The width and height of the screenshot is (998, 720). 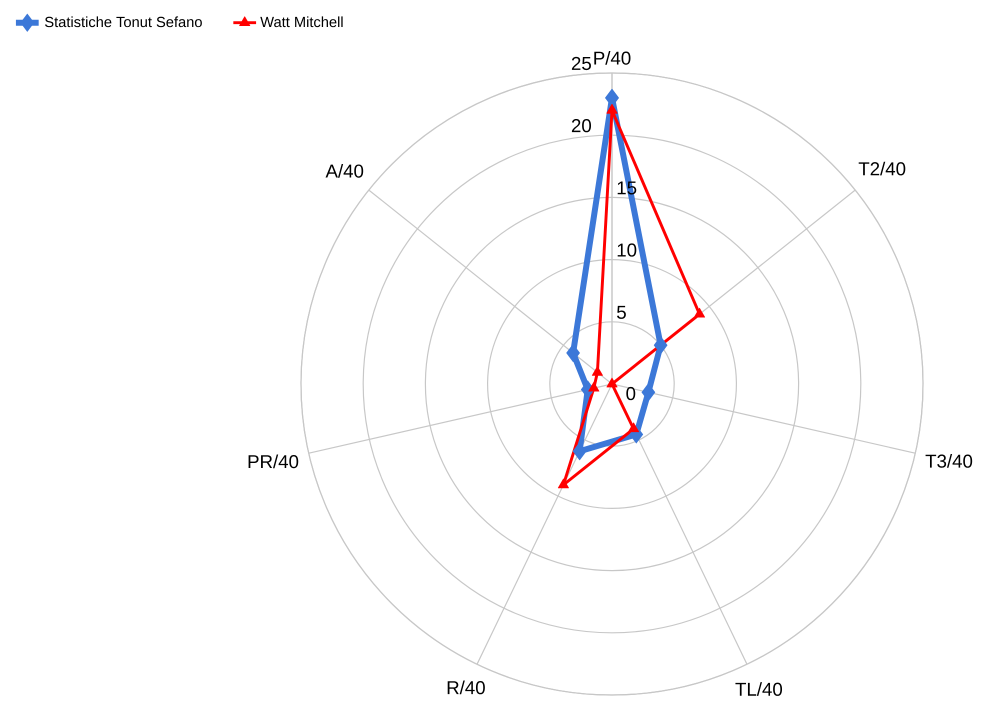 I want to click on y-tick-label: 5, so click(x=621, y=312).